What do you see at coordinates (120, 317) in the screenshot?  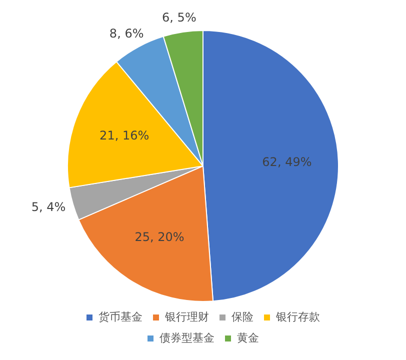 I see `legend-label: 货币基金` at bounding box center [120, 317].